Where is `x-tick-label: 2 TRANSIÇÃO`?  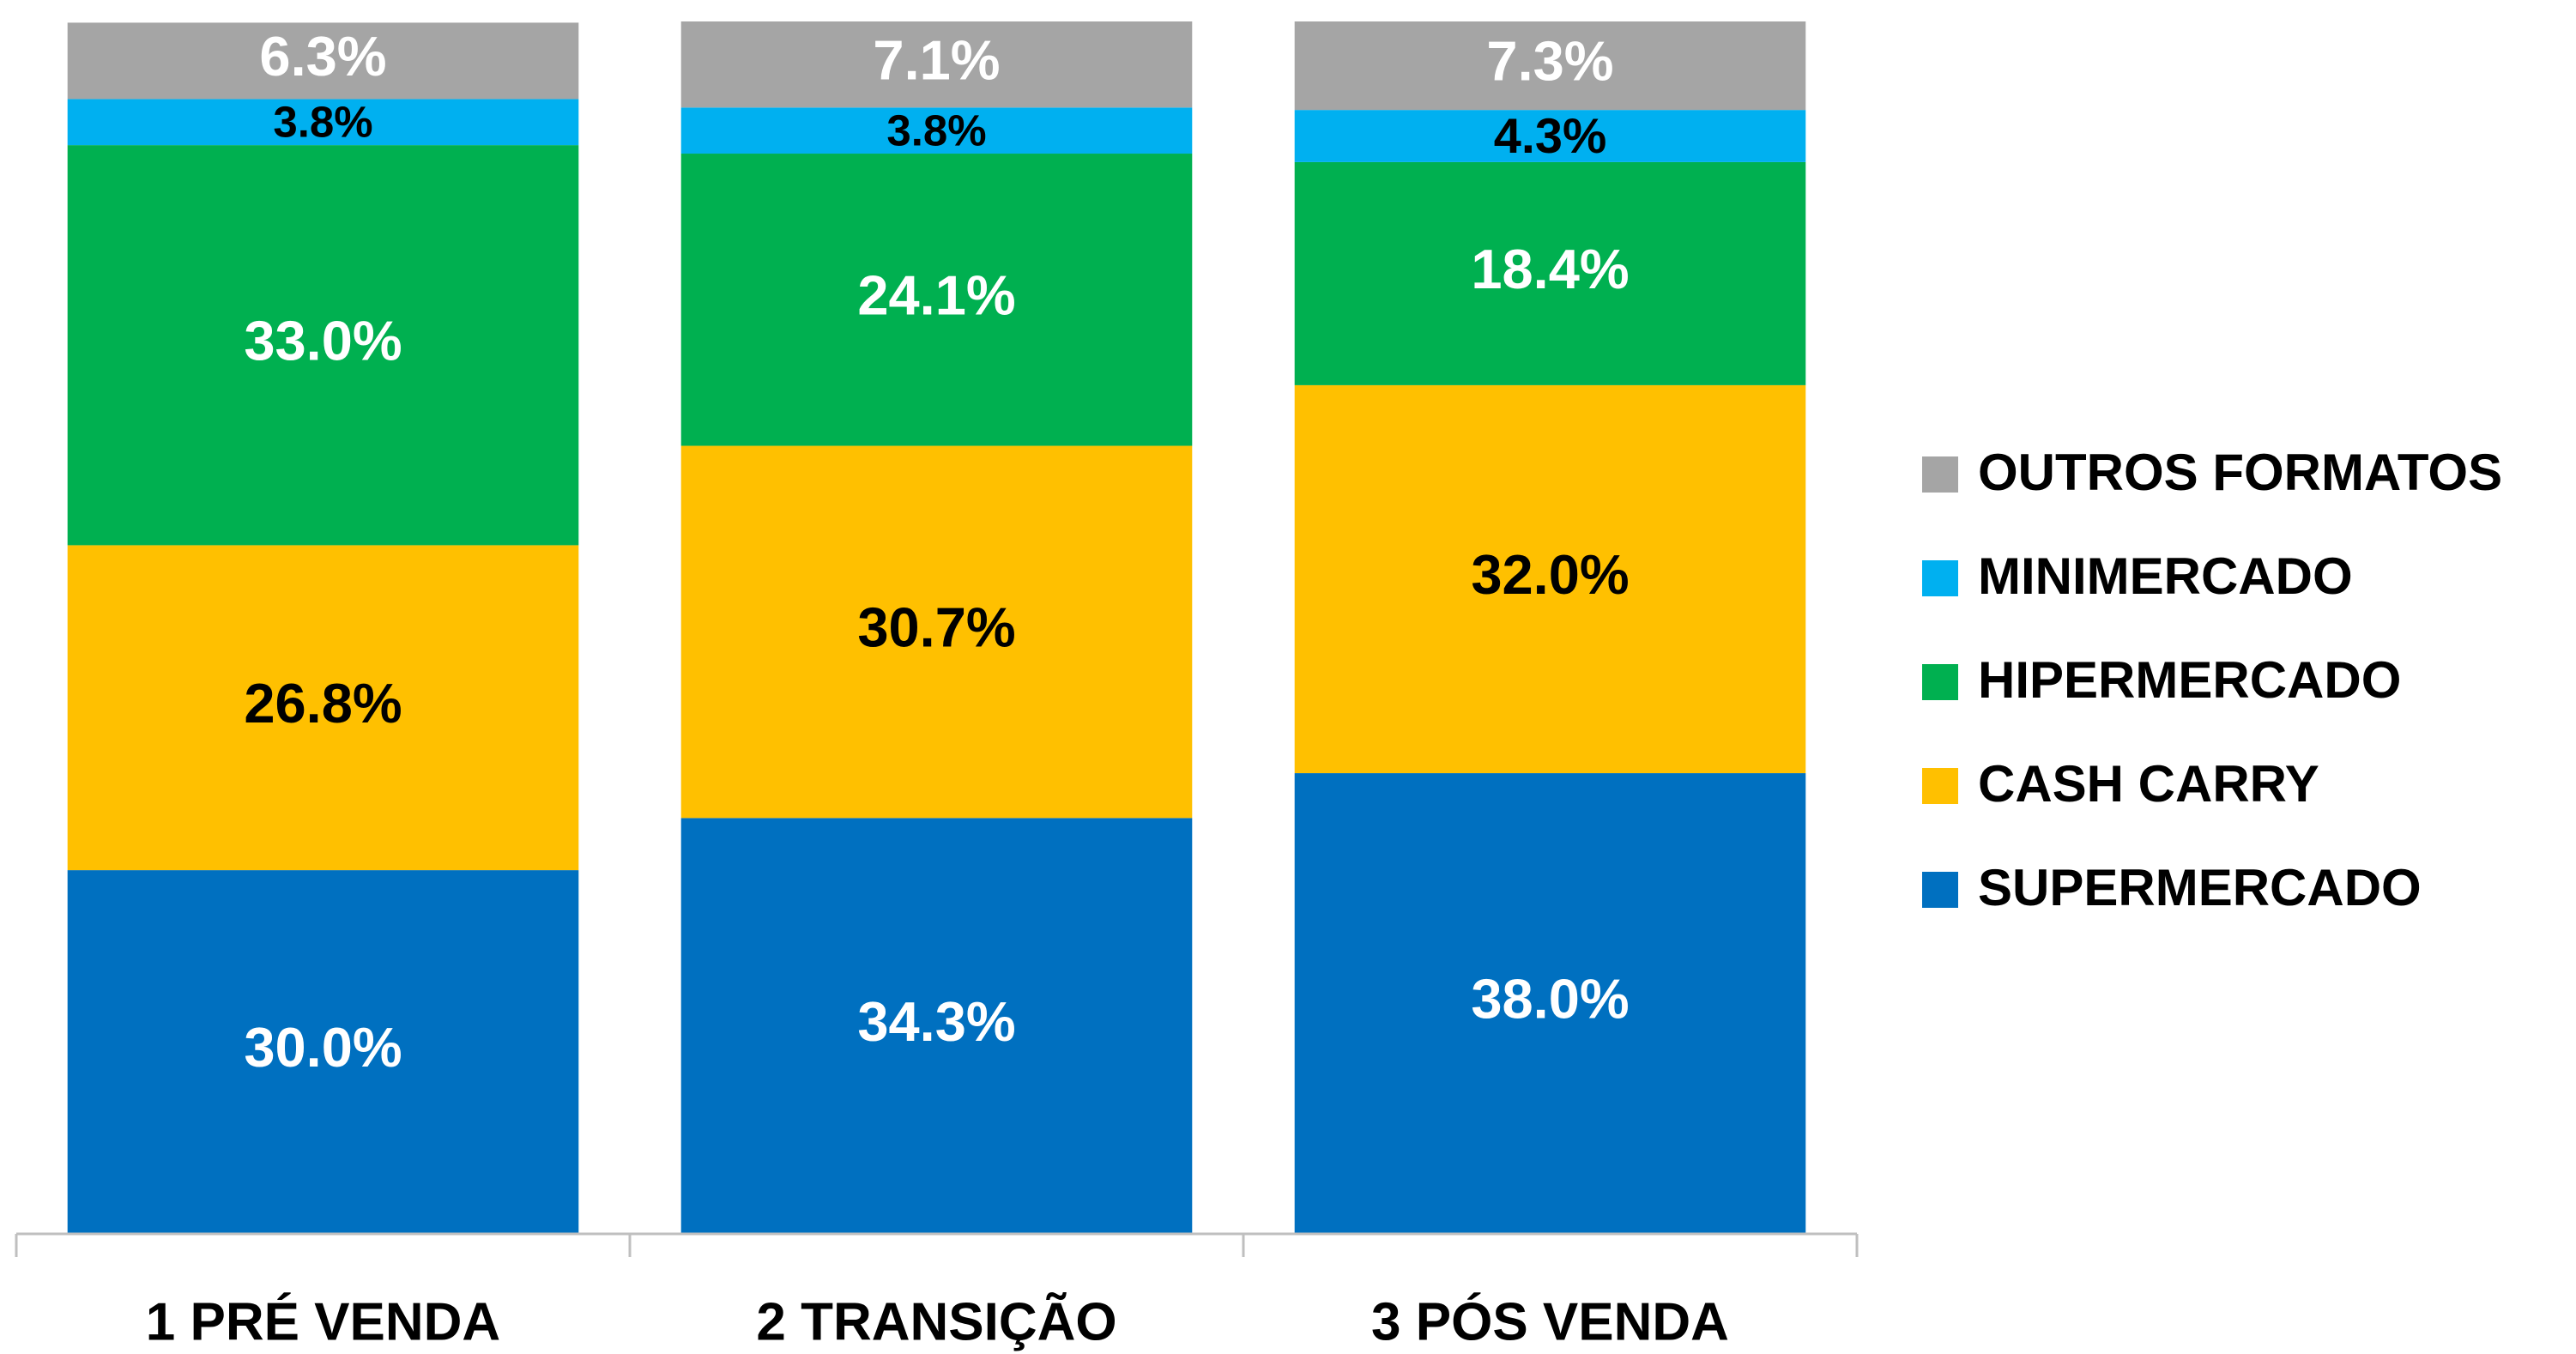
x-tick-label: 2 TRANSIÇÃO is located at coordinates (936, 1321).